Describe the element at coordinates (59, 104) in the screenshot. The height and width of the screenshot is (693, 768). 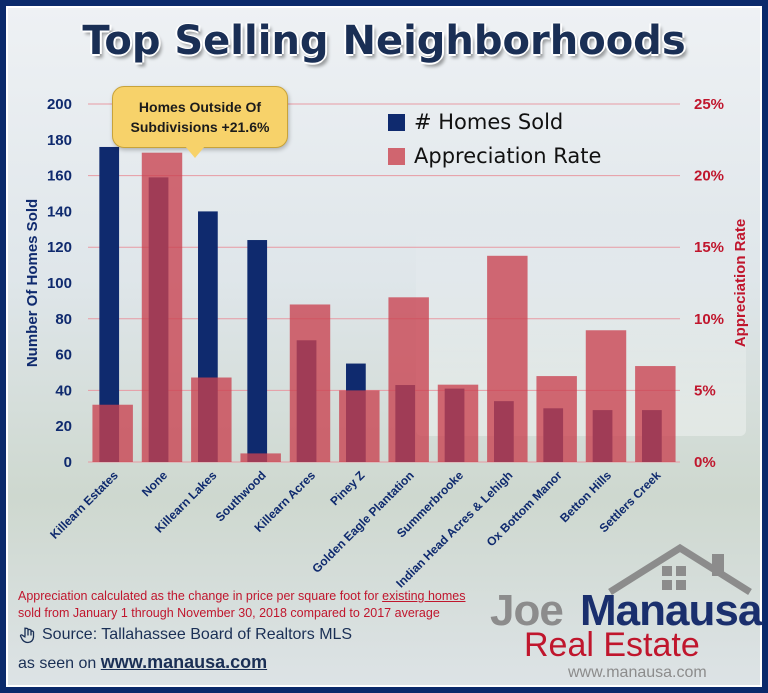
I see `y-axis-tick-label: 200` at that location.